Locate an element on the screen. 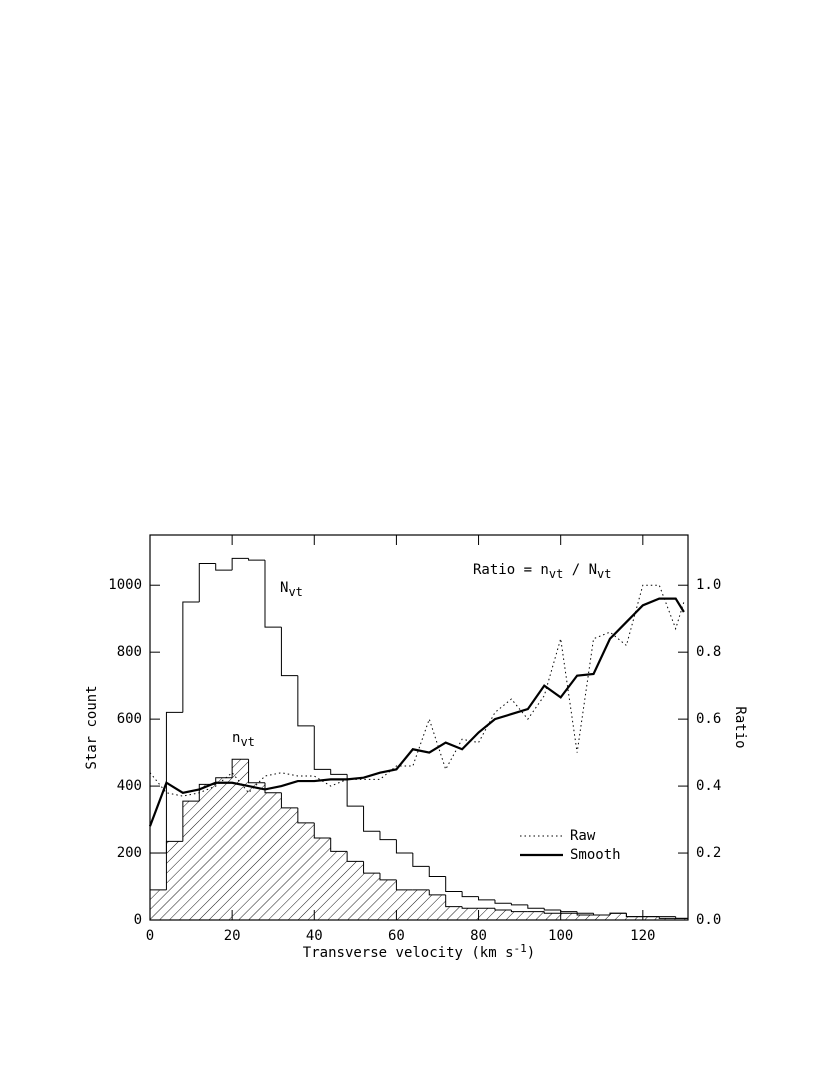  x-axis-label-part: ) is located at coordinates (531, 953).